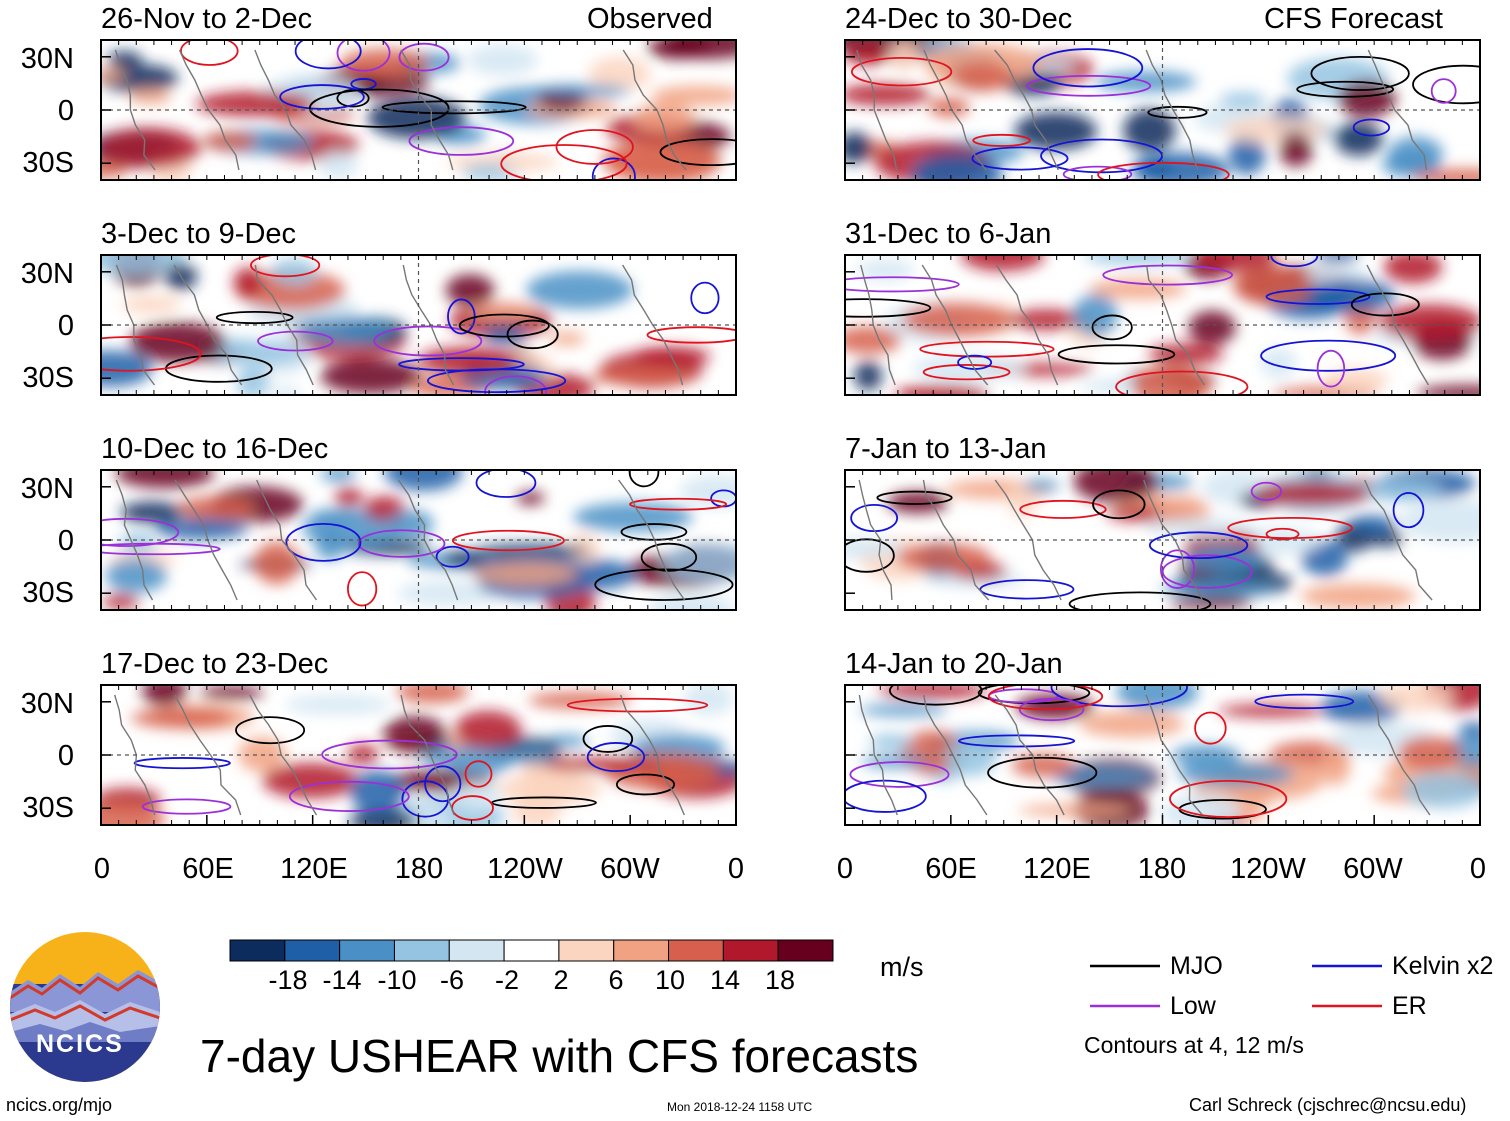  I want to click on y-label-30s: 30S, so click(48, 378).